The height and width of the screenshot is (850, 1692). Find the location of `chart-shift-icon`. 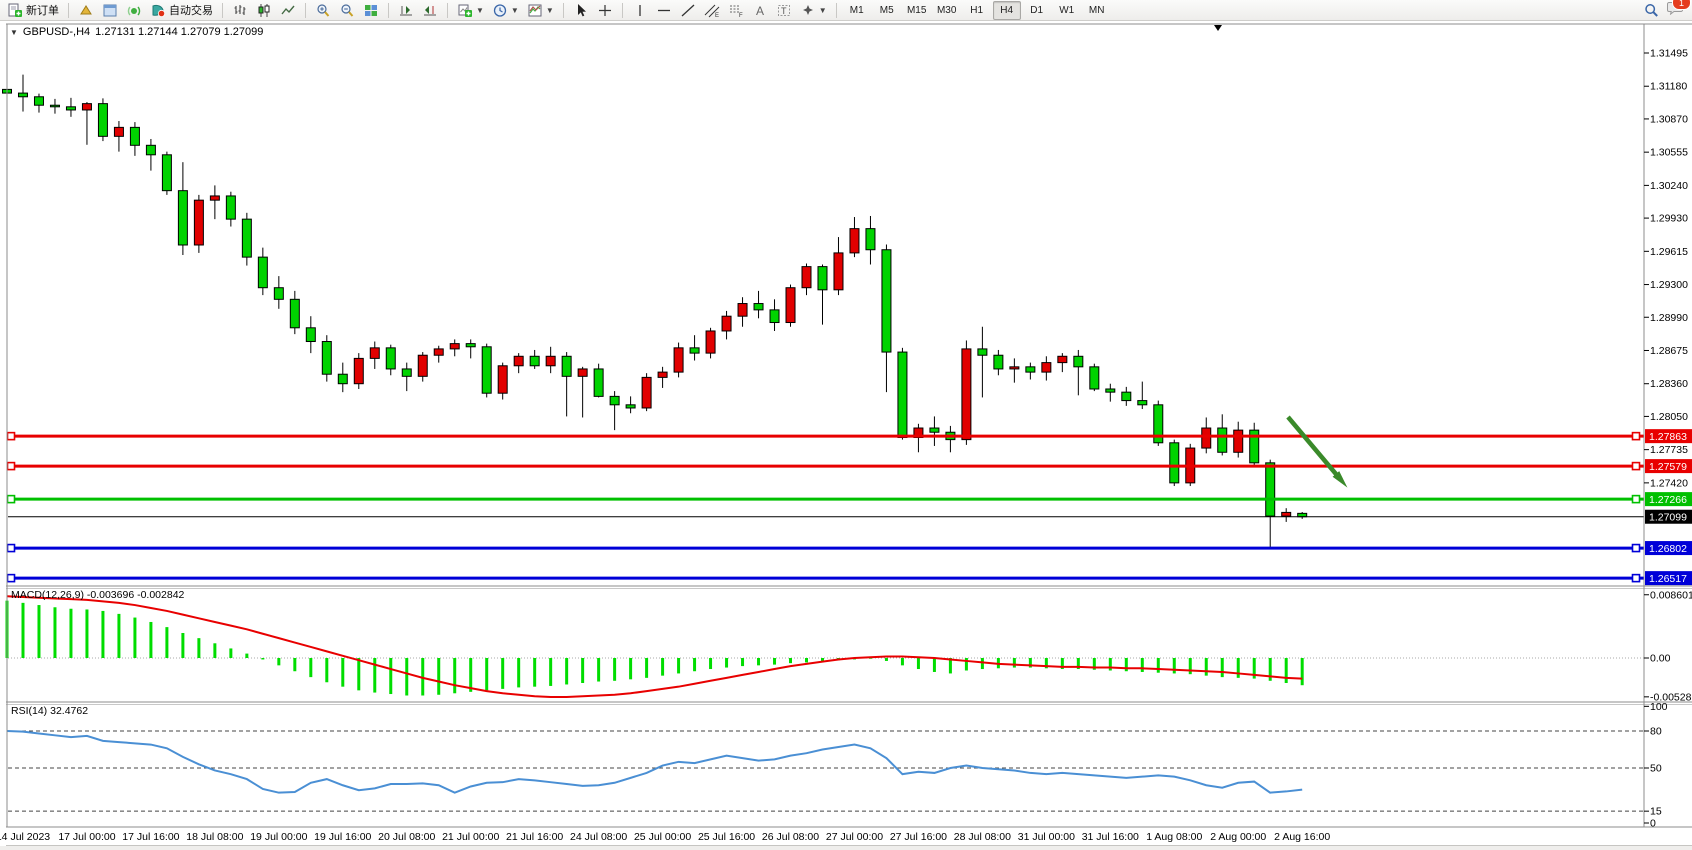

chart-shift-icon is located at coordinates (430, 10).